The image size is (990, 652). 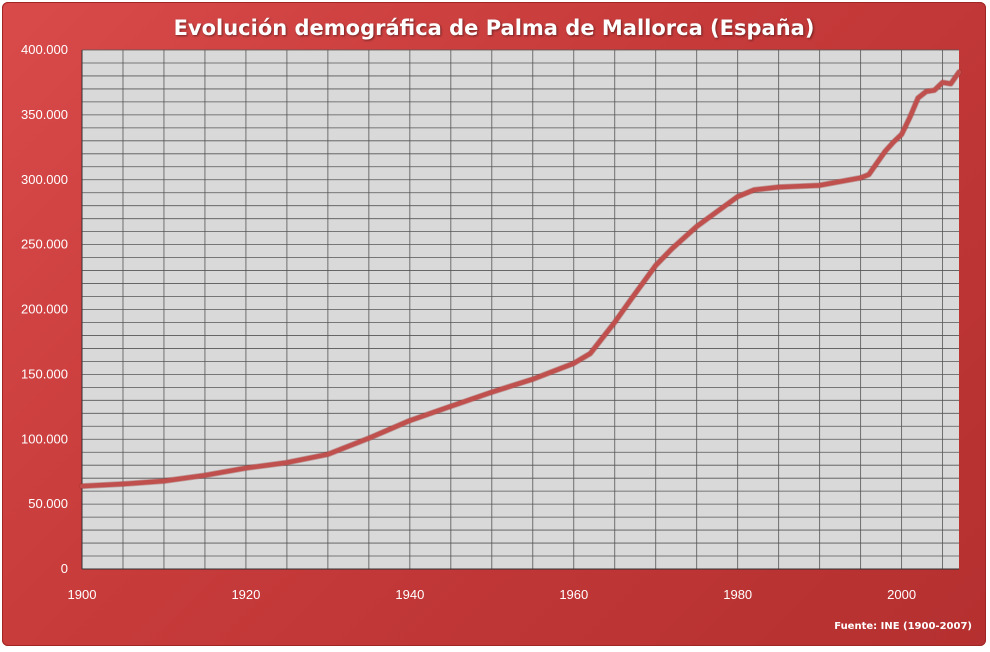 What do you see at coordinates (737, 594) in the screenshot?
I see `x-tick-label: 1980` at bounding box center [737, 594].